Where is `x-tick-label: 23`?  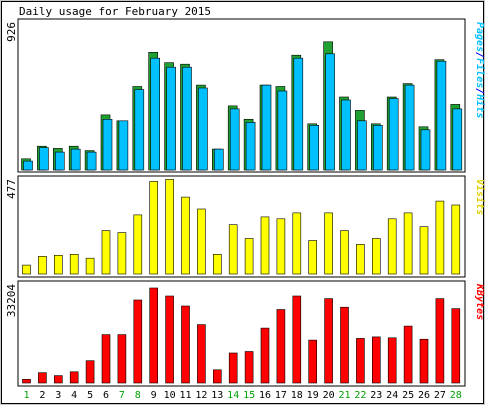 x-tick-label: 23 is located at coordinates (376, 395).